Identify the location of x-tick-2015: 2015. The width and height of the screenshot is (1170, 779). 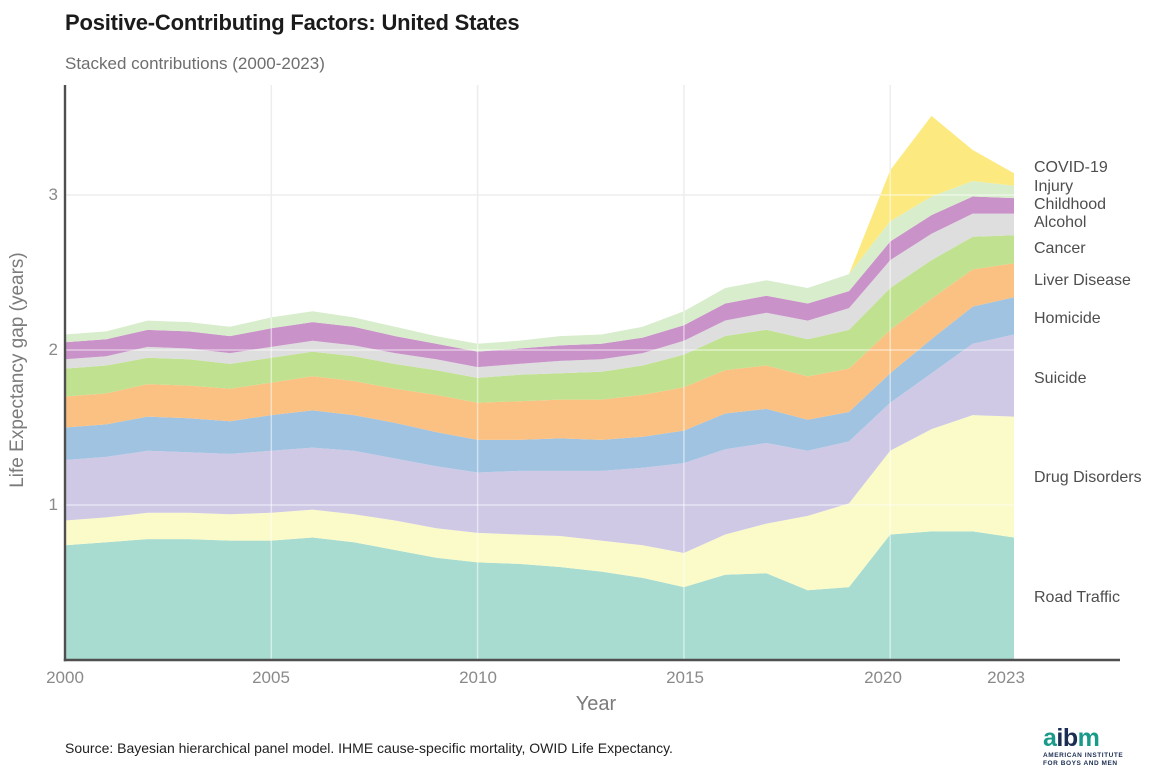
(685, 677).